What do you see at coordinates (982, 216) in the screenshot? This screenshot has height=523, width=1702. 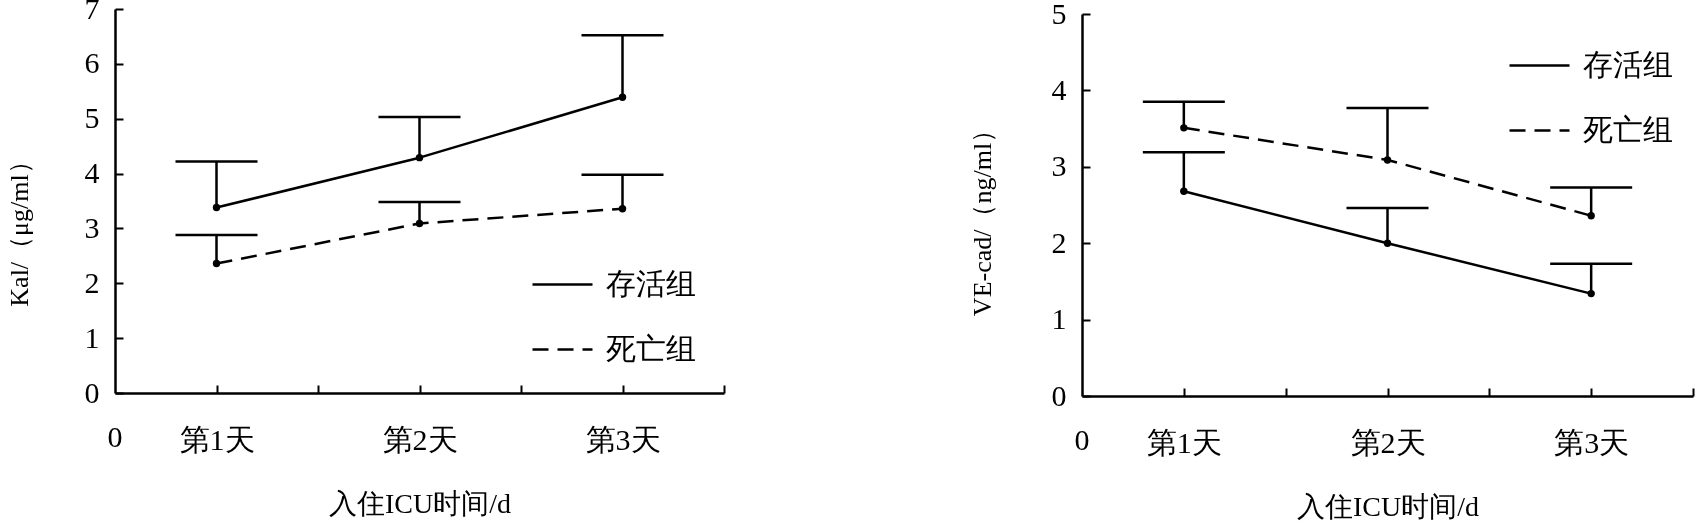 I see `y-axis-title: VE-cad/（ng/ml）` at bounding box center [982, 216].